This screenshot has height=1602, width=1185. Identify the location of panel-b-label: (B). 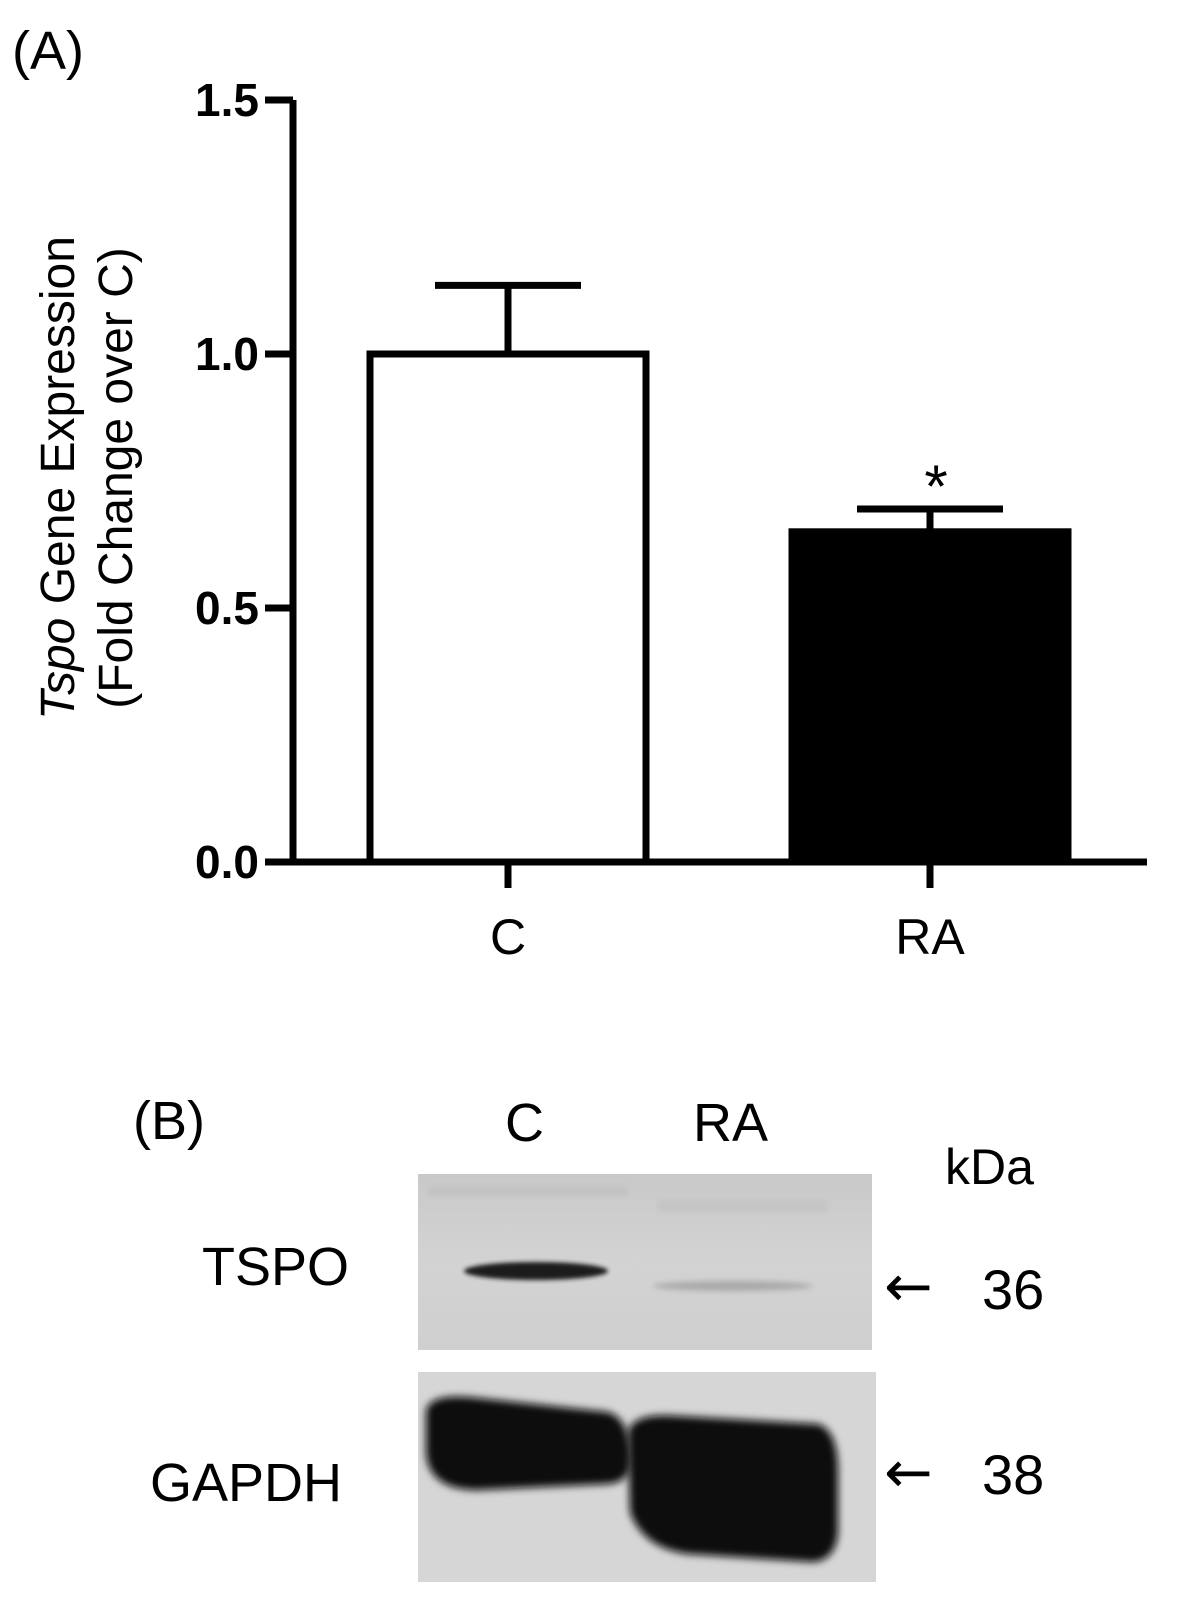
(169, 1121).